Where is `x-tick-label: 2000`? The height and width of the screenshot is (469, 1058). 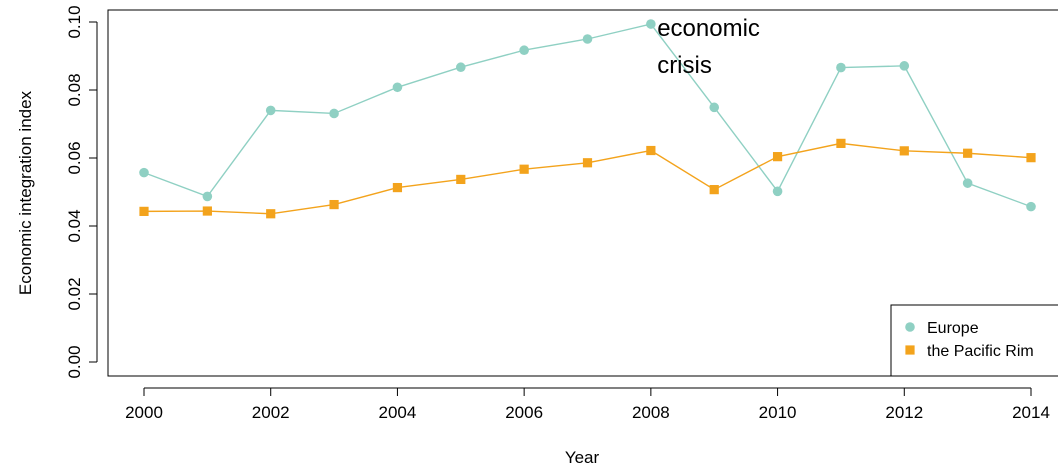
x-tick-label: 2000 is located at coordinates (144, 412).